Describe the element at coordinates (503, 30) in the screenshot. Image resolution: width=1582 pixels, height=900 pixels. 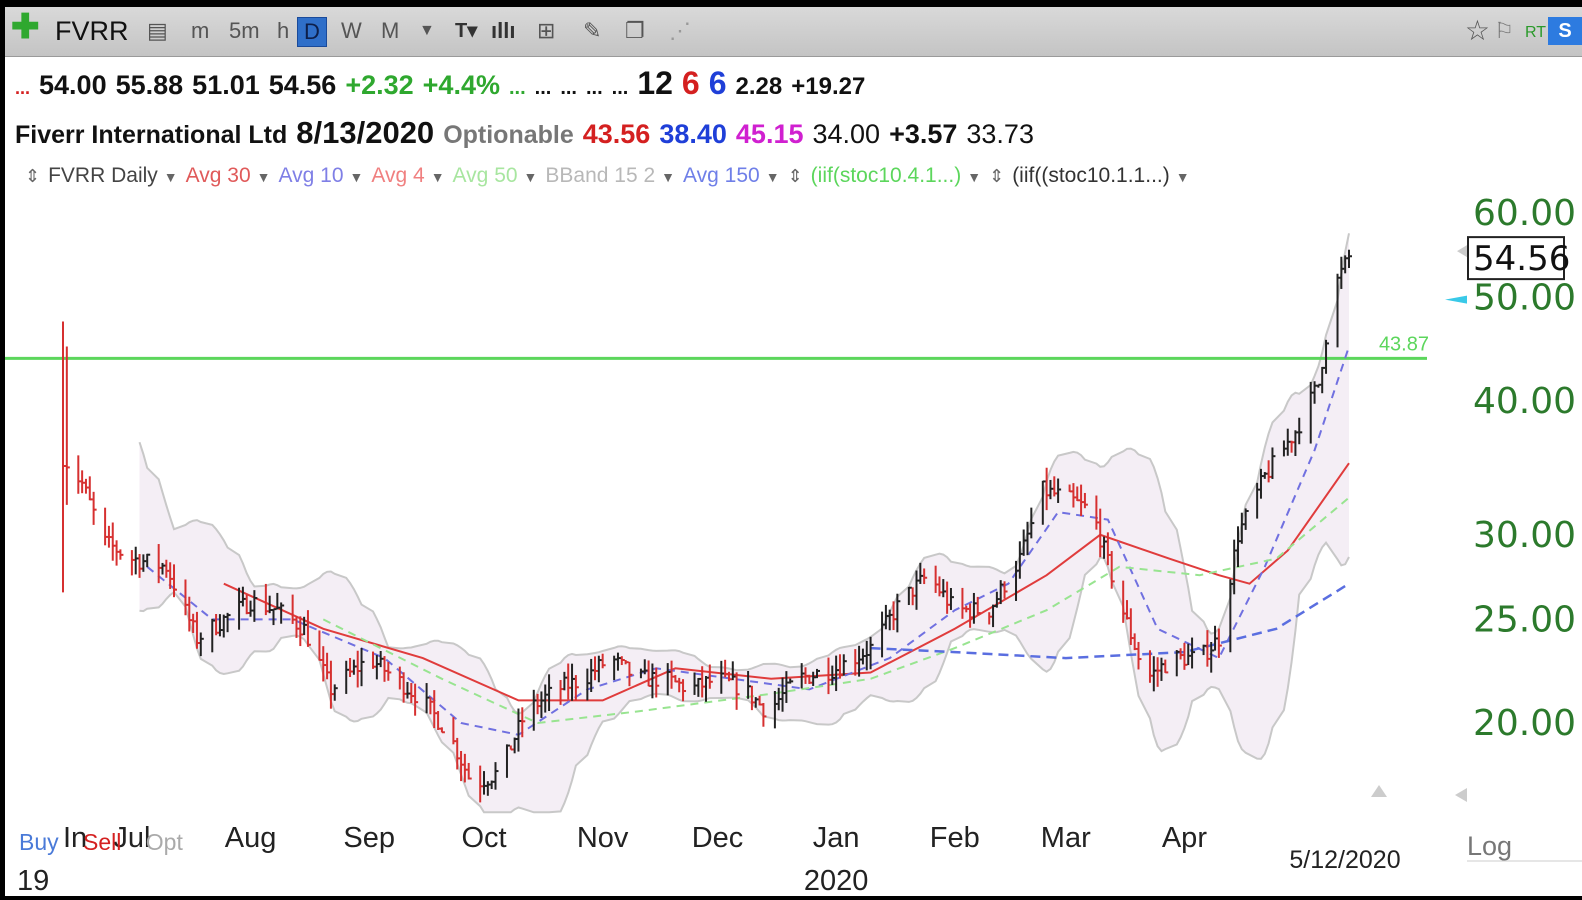
I see `bars-icon: ıllı` at that location.